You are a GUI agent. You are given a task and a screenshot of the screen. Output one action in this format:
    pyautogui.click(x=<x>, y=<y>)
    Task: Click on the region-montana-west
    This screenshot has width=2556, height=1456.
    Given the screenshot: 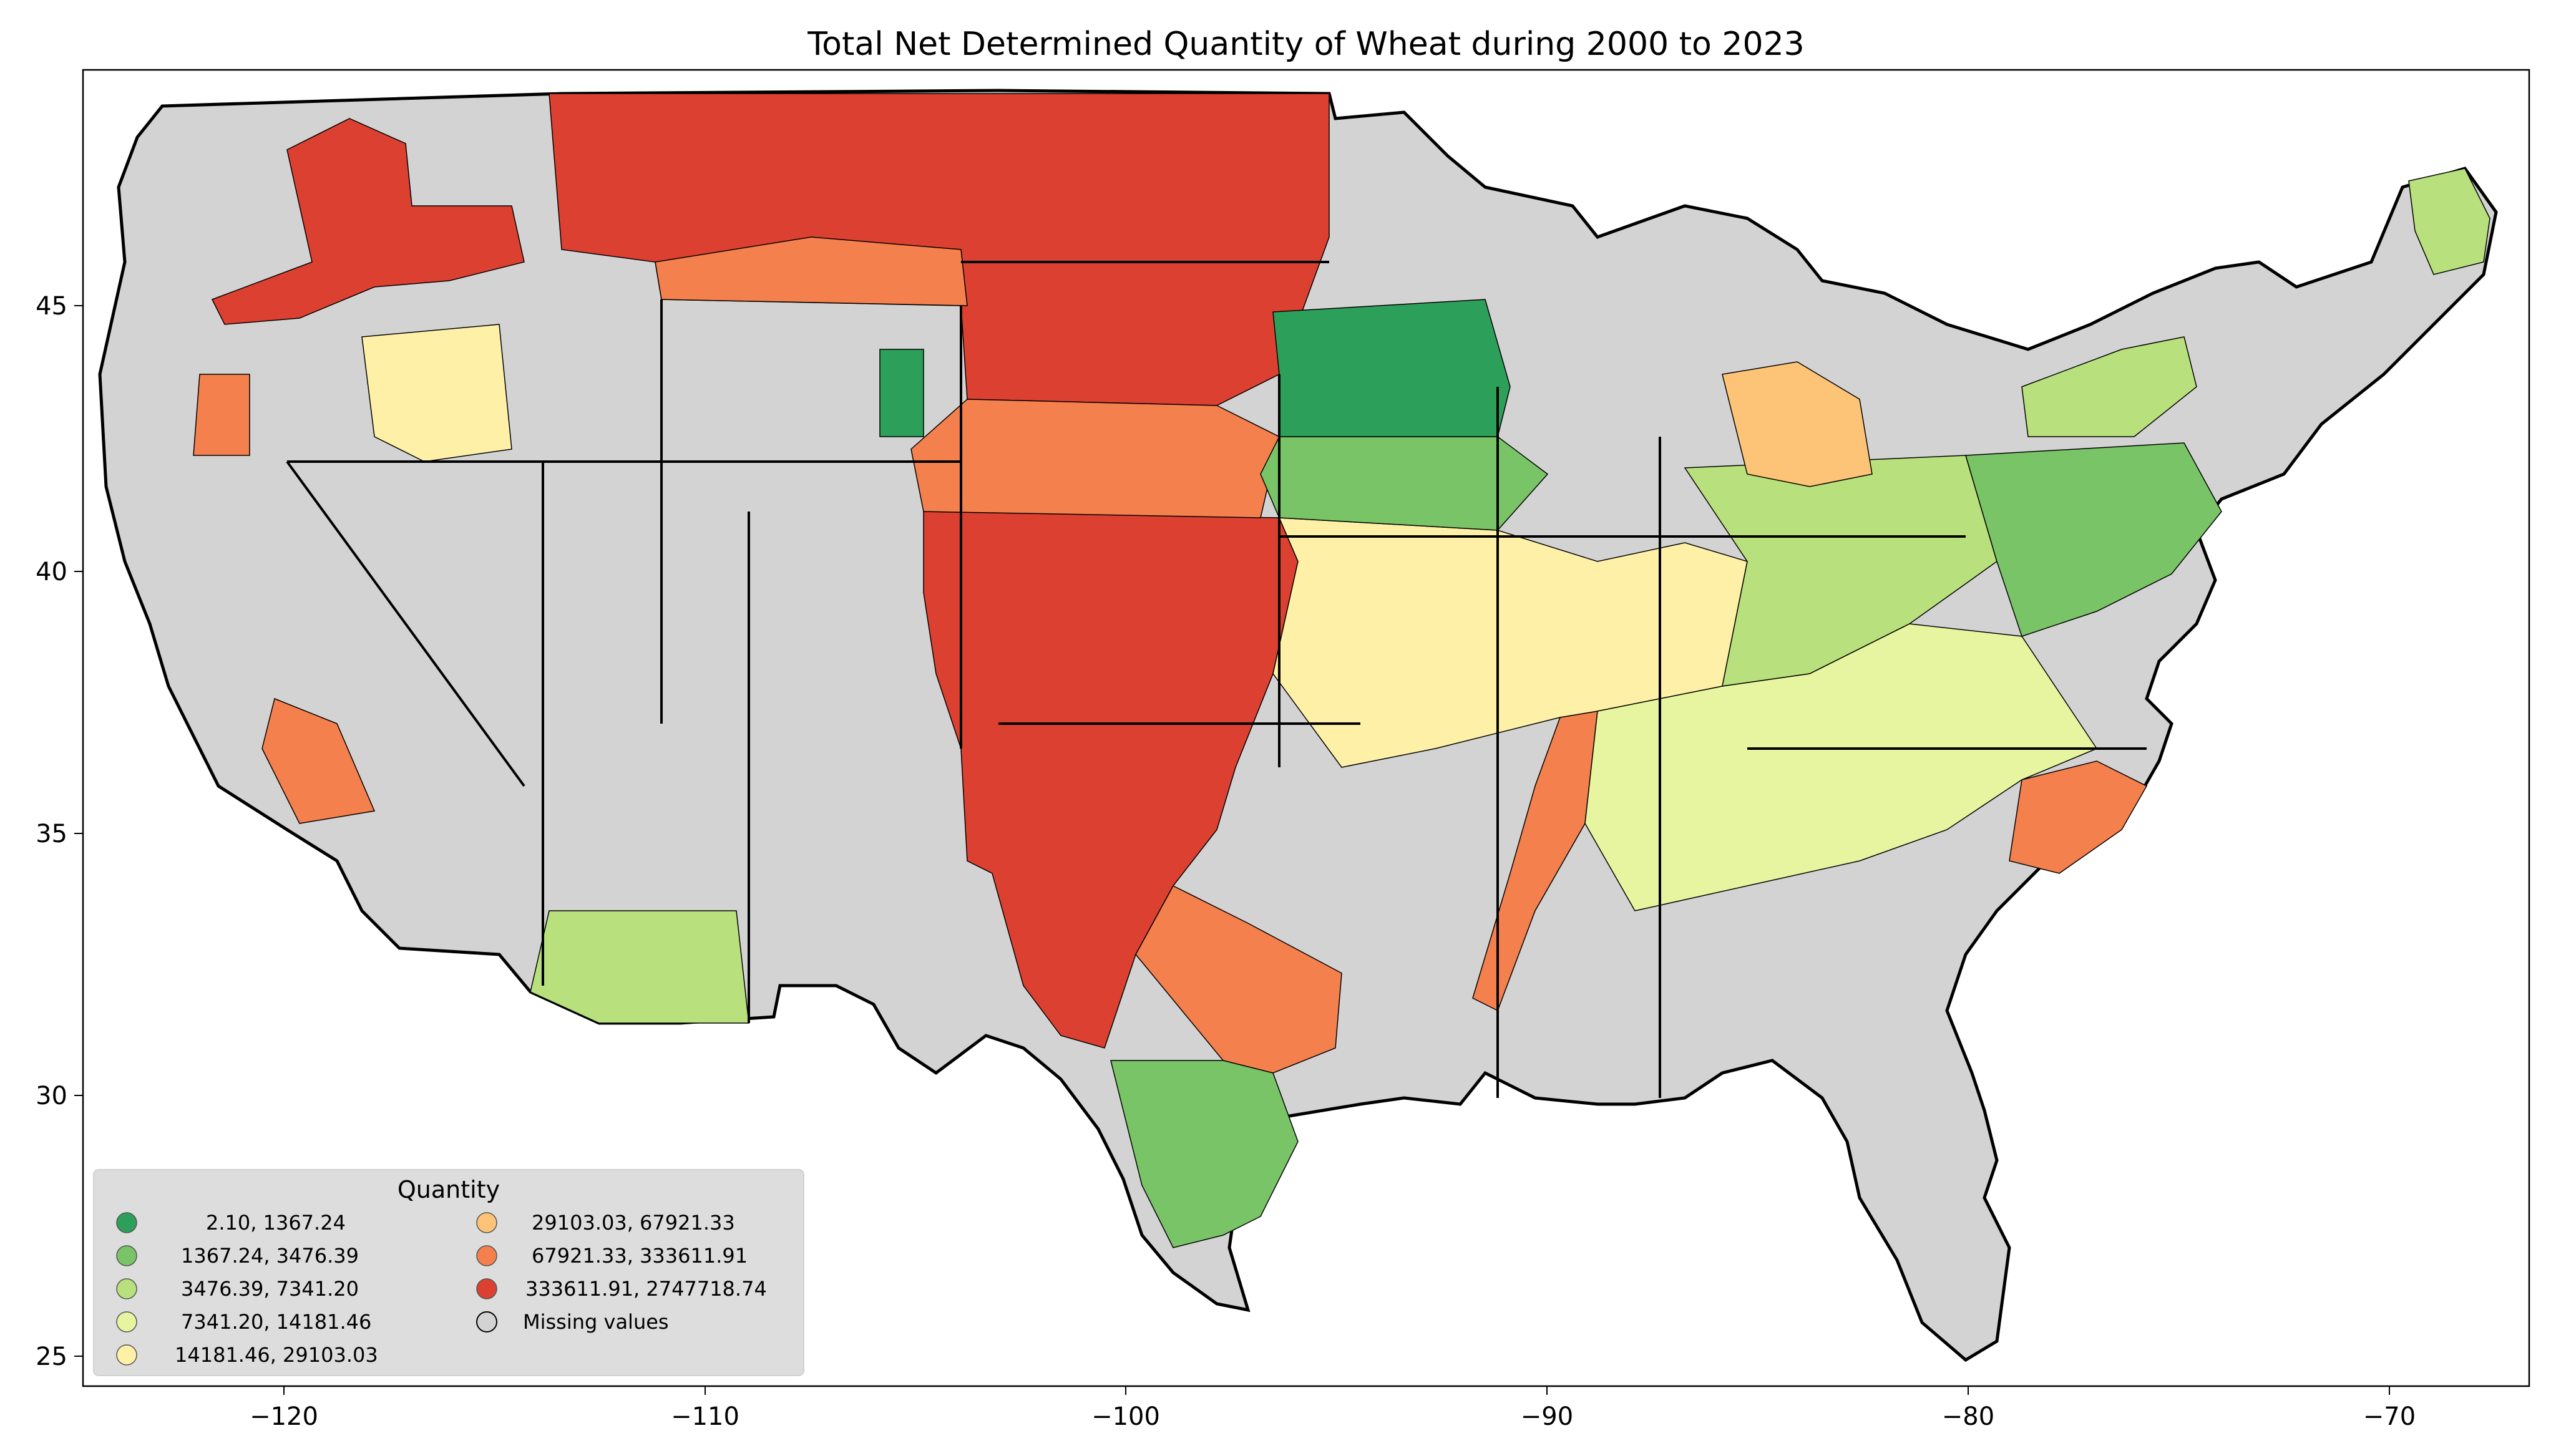 What is the action you would take?
    pyautogui.click(x=811, y=271)
    